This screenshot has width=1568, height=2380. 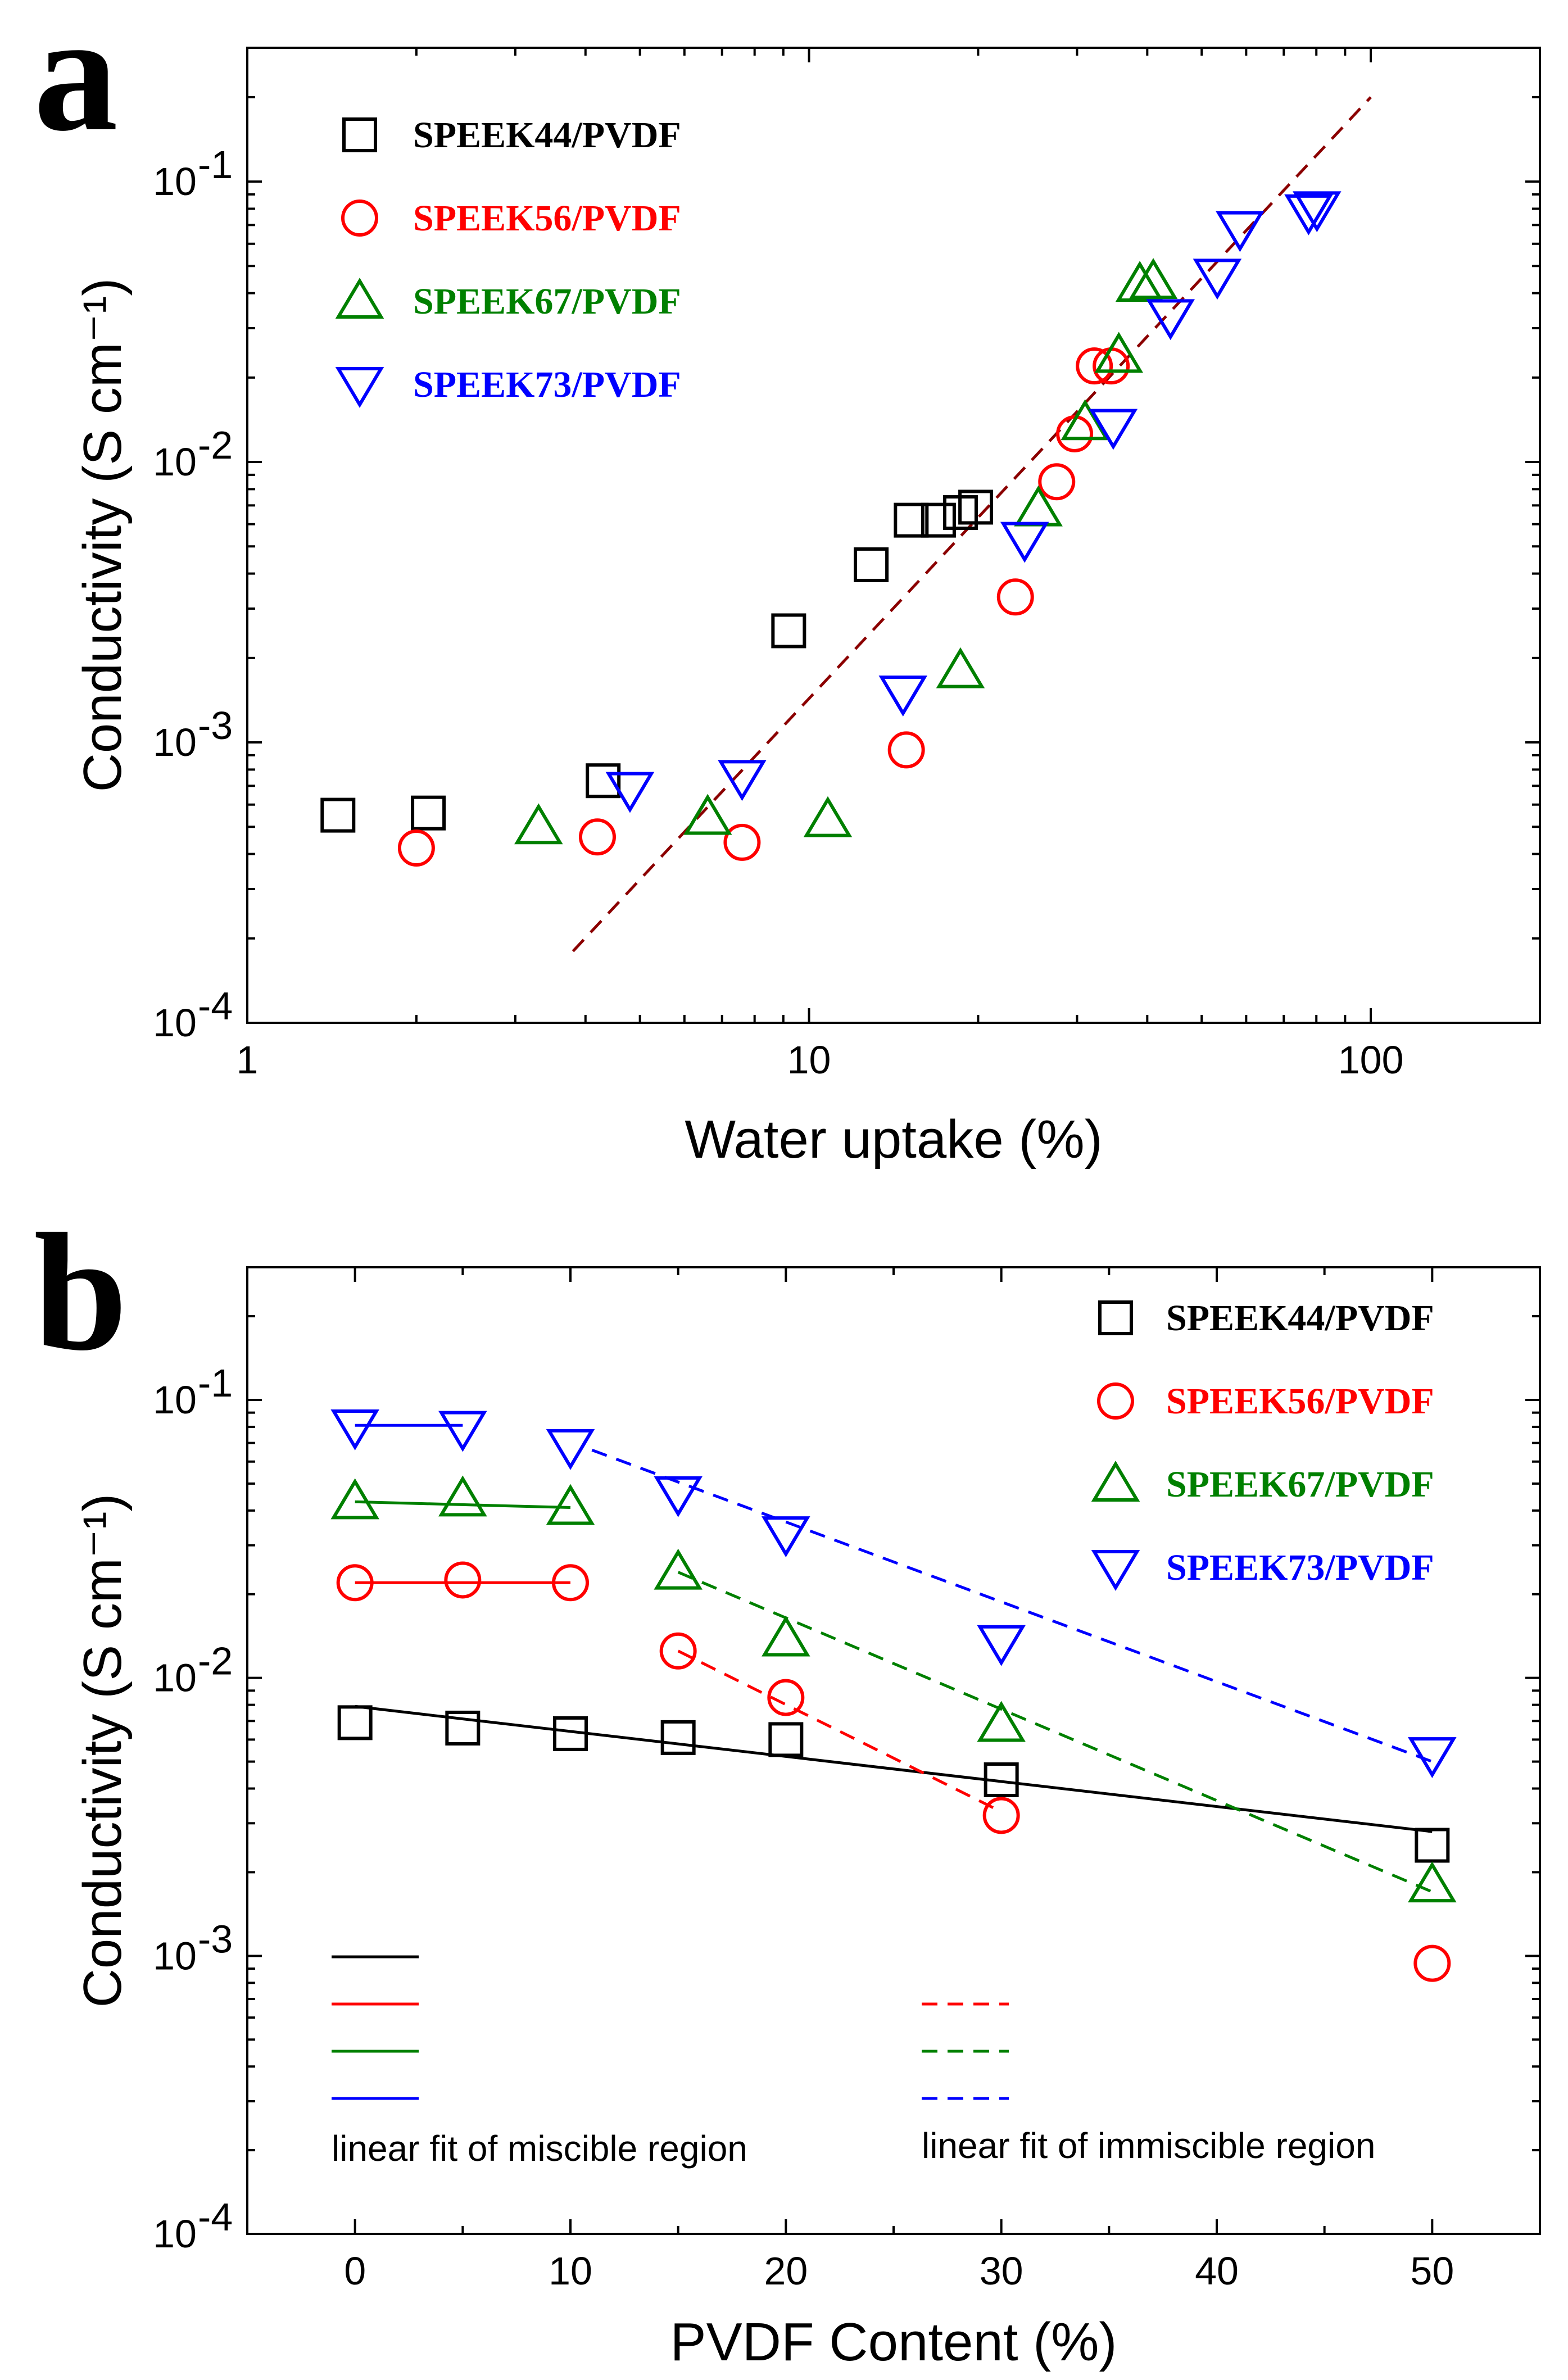 What do you see at coordinates (1300, 1567) in the screenshot?
I see `legend-label: SPEEK73/PVDF` at bounding box center [1300, 1567].